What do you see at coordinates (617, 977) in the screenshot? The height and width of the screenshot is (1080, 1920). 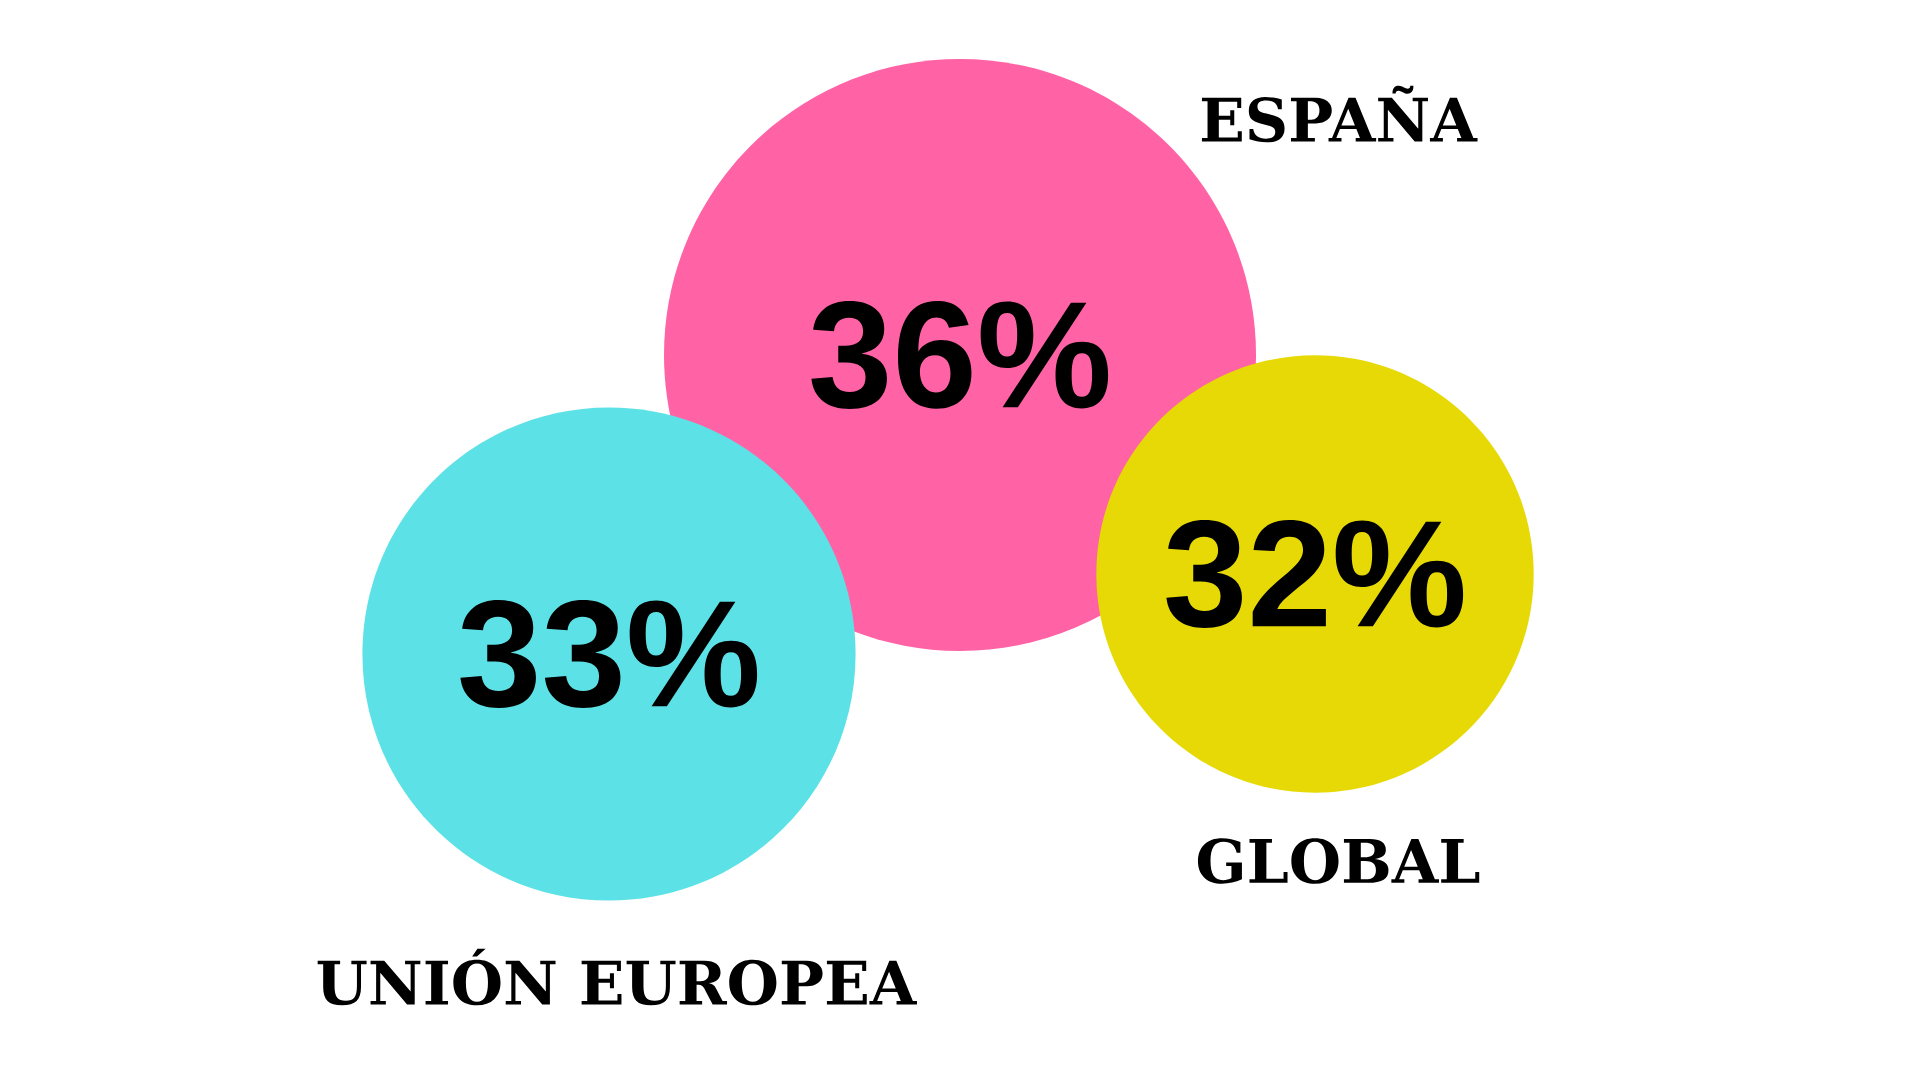 I see `category-label: UNIÓN EUROPEA` at bounding box center [617, 977].